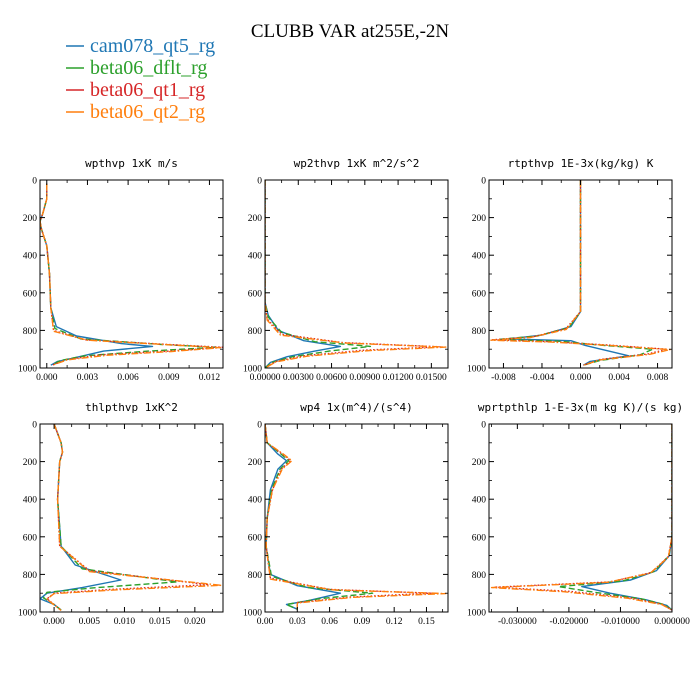 The image size is (700, 700). I want to click on y-tick-label-2-1: 200, so click(479, 219).